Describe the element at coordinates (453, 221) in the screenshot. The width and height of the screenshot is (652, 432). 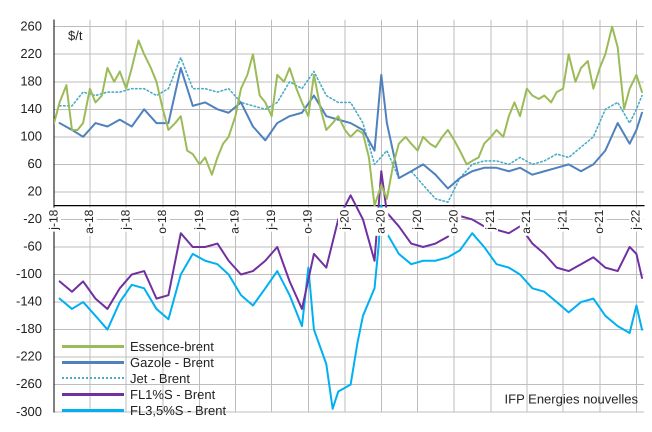
I see `x-tick-label: o-20` at that location.